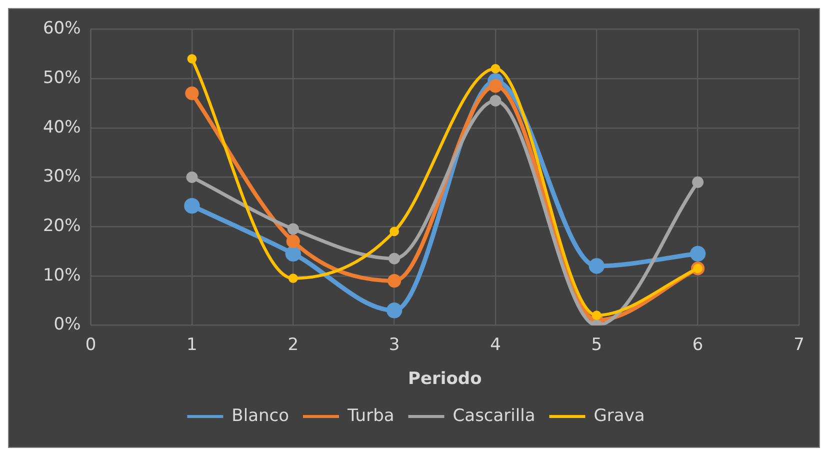 This screenshot has height=460, width=830. I want to click on y-tick-label: 40%, so click(61, 127).